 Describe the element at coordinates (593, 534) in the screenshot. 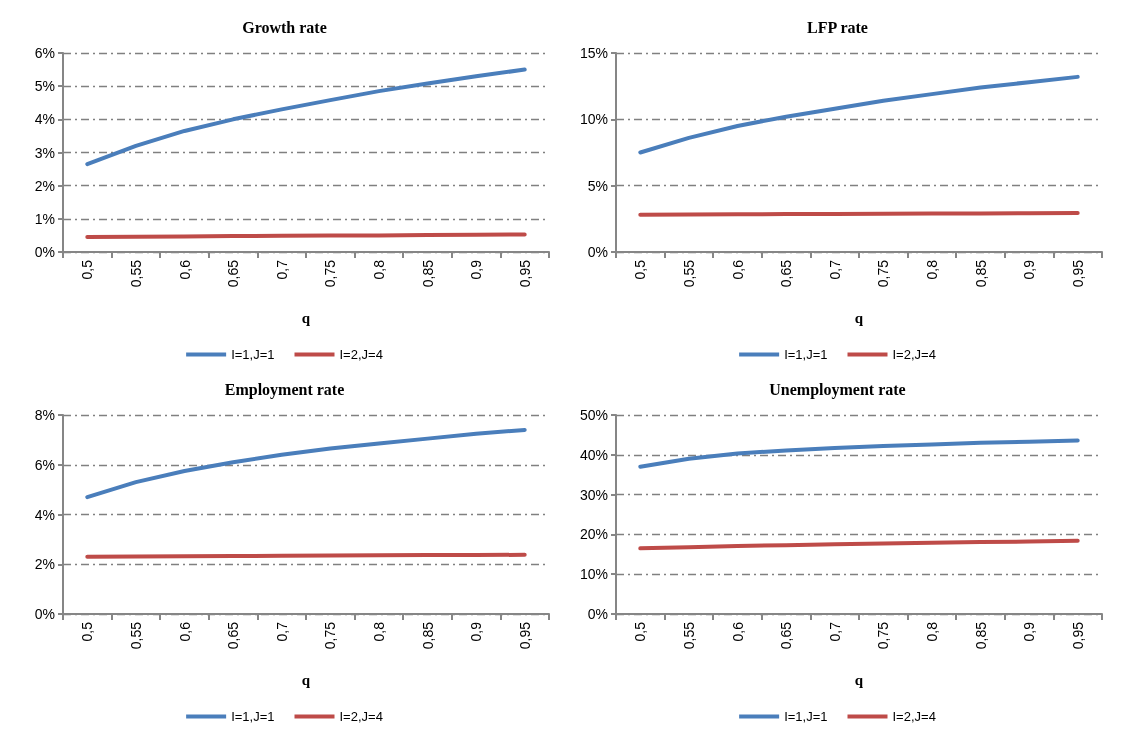

I see `y-tick-label: 20%` at that location.